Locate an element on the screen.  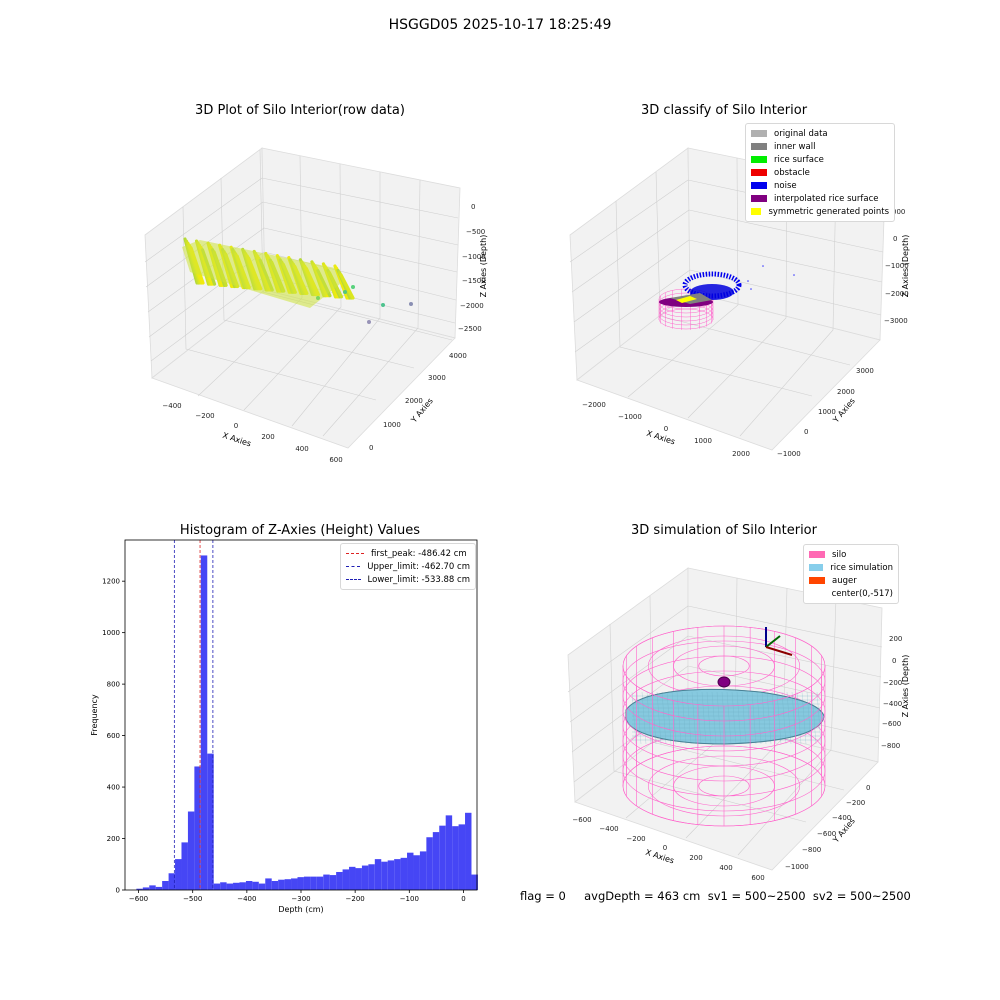
legend-label: center(0,-517) is located at coordinates (862, 593).